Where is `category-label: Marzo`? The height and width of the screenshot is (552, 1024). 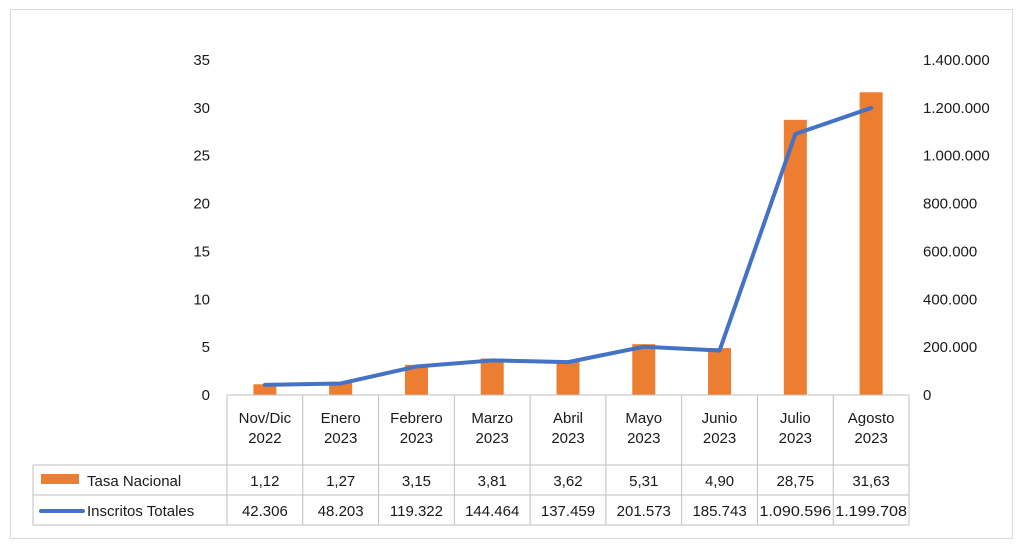 category-label: Marzo is located at coordinates (492, 418).